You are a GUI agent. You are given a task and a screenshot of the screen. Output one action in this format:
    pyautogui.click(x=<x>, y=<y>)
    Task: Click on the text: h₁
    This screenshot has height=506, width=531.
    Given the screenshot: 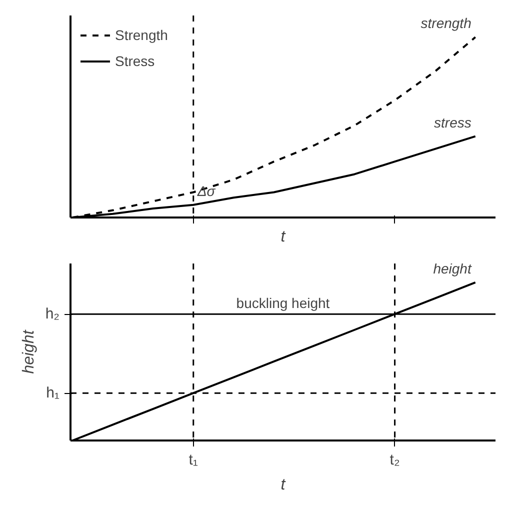 What is the action you would take?
    pyautogui.click(x=53, y=393)
    